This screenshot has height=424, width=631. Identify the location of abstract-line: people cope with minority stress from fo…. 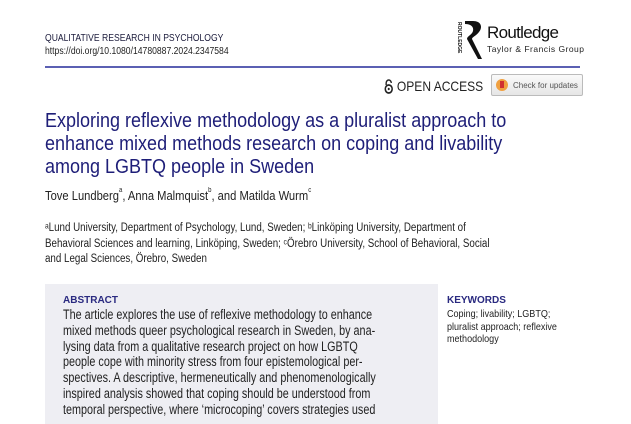
(213, 362).